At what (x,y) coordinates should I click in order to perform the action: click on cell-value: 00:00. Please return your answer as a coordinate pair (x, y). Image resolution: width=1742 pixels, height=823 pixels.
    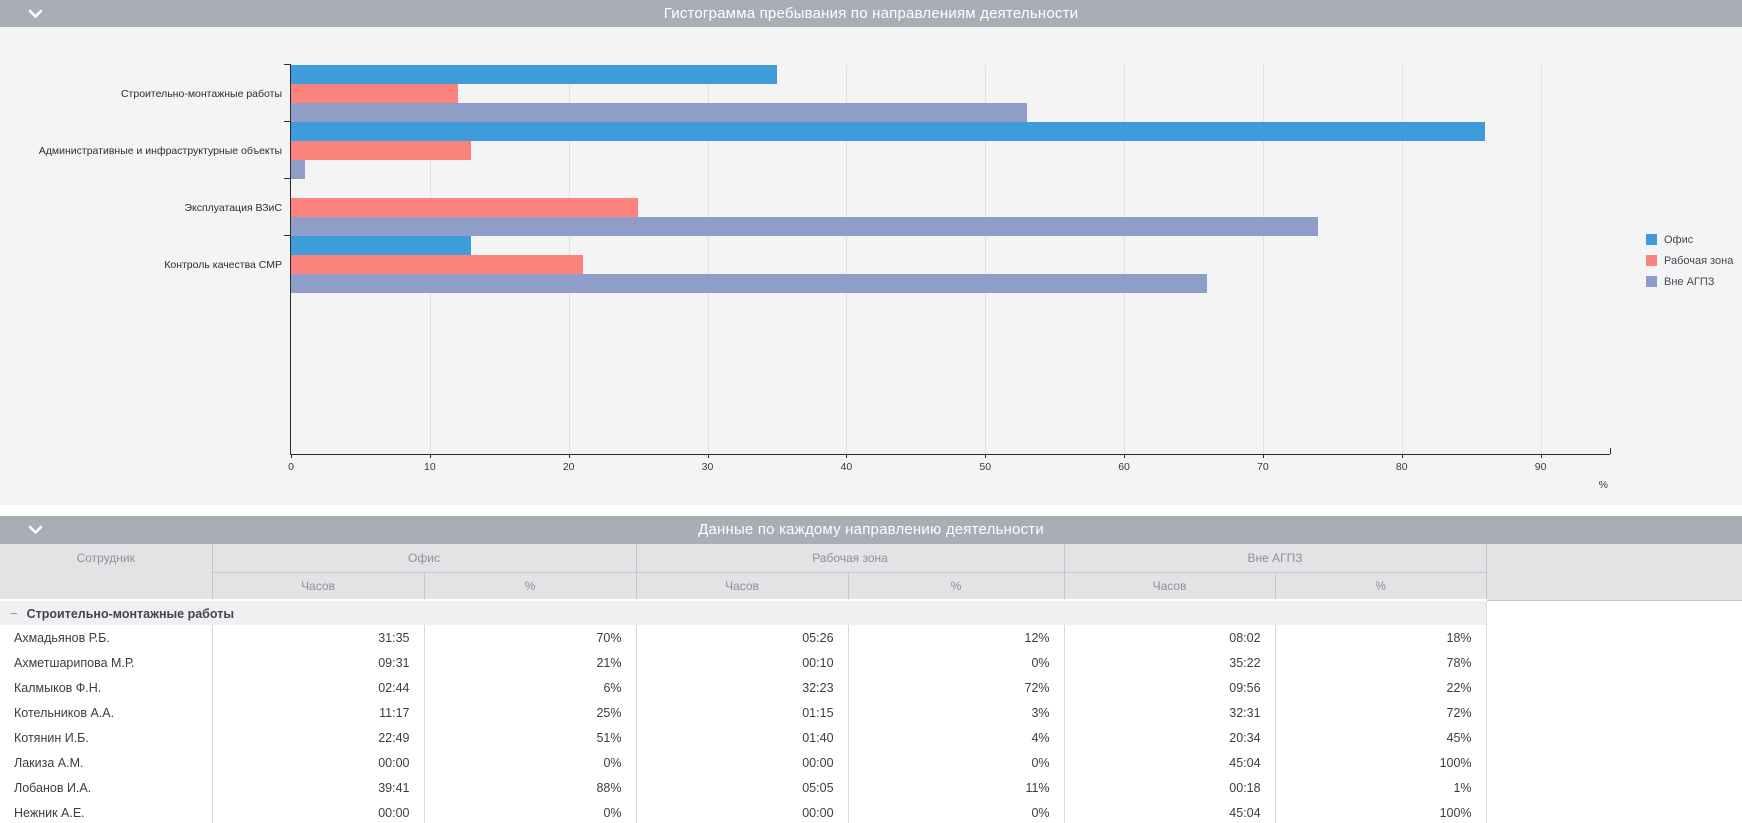
    Looking at the image, I should click on (318, 762).